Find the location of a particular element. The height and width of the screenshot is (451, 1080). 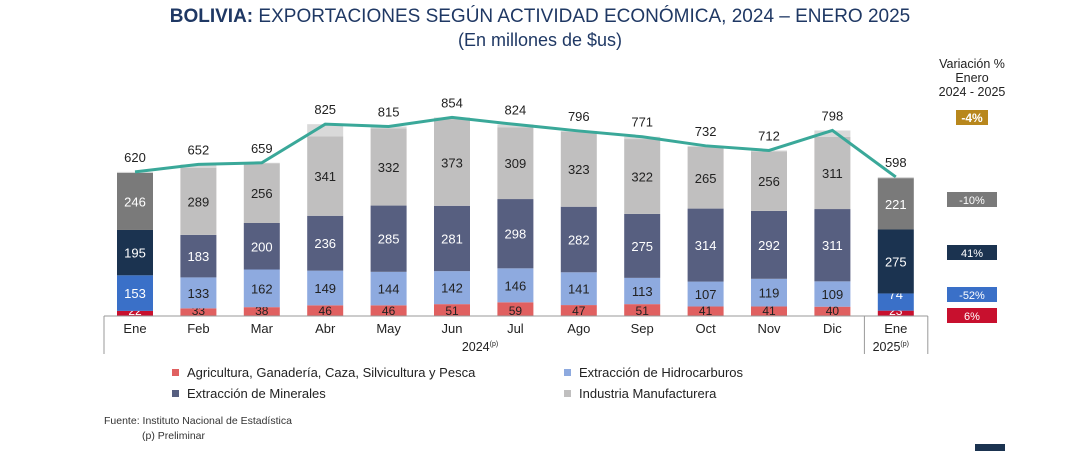

preliminary-superscript: (p) is located at coordinates (904, 344).